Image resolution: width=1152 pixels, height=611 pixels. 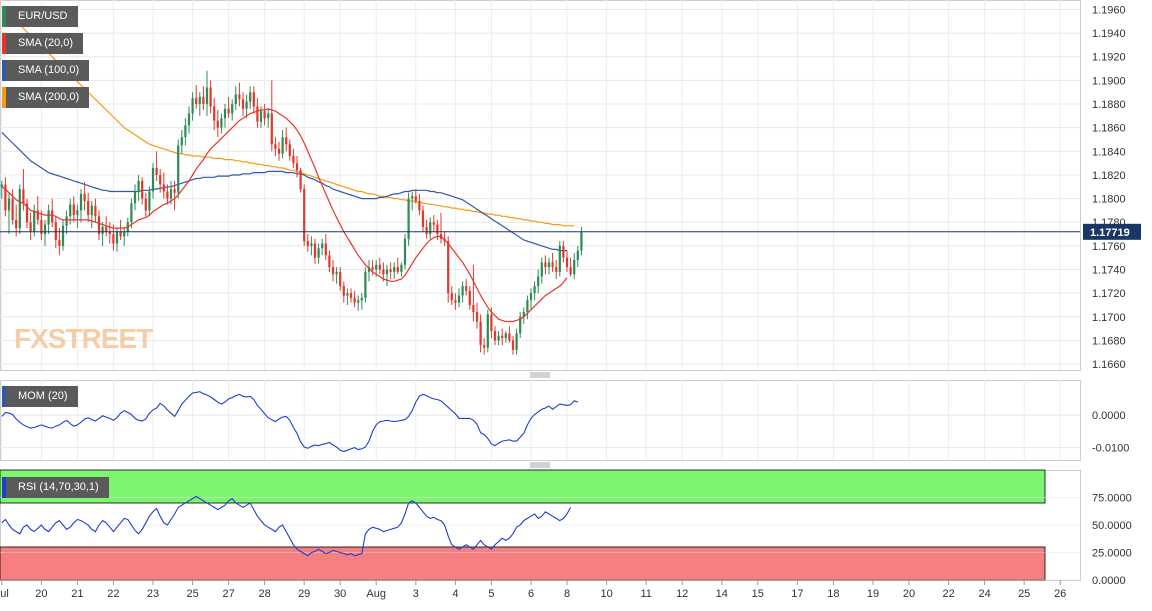 I want to click on legend-rsi: RSI (14,70,30,1), so click(x=55, y=487).